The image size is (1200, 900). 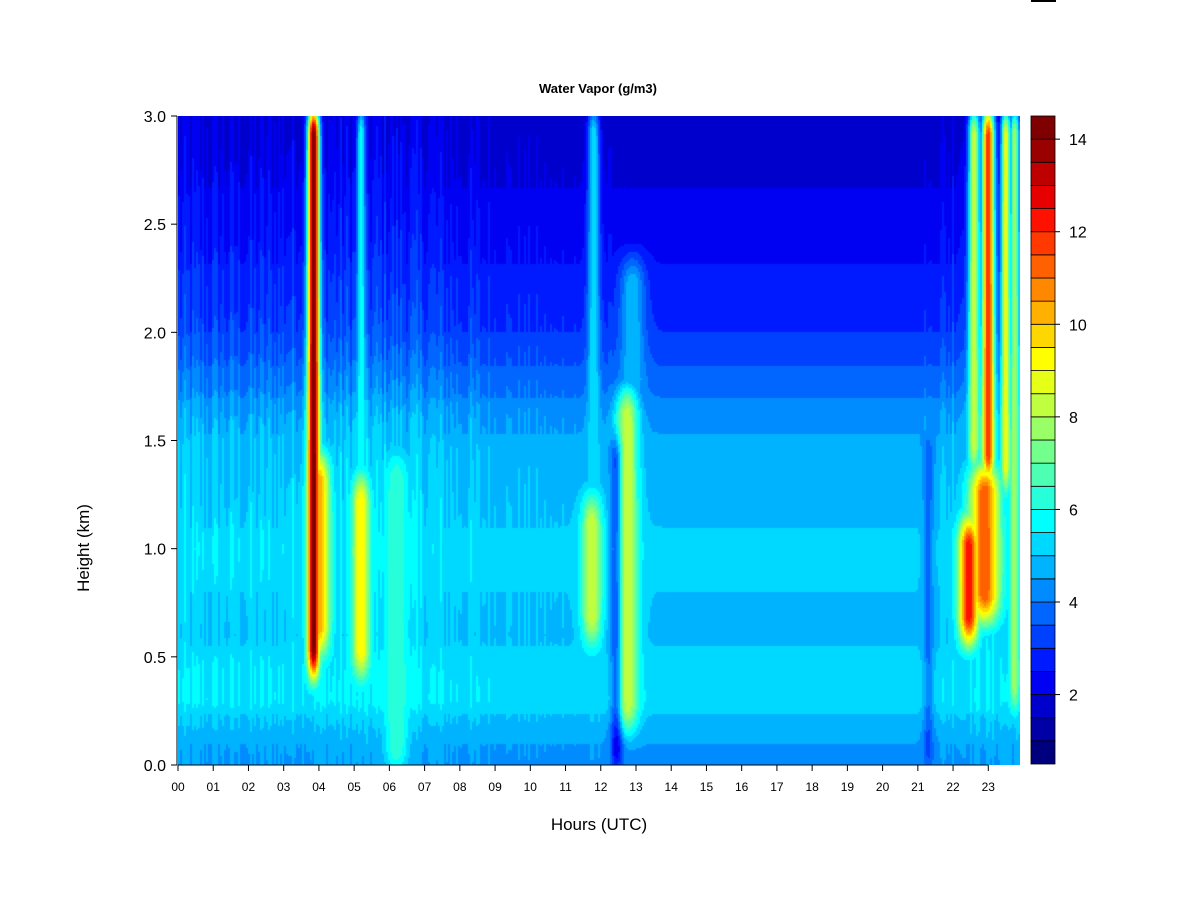 I want to click on y-tick-label: 3.0, so click(x=155, y=117).